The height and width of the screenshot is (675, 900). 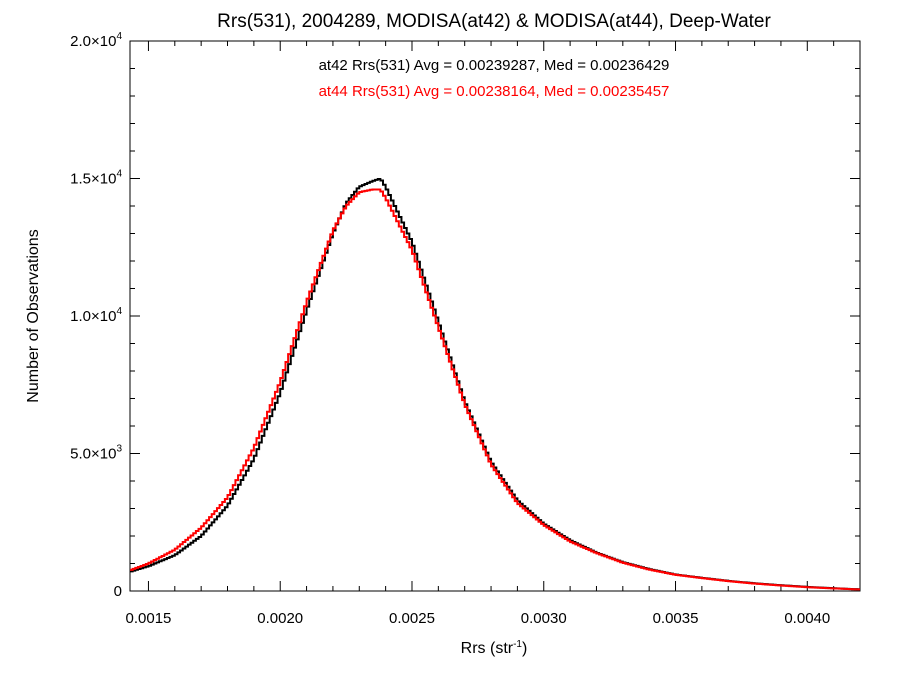 What do you see at coordinates (487, 648) in the screenshot?
I see `x-axis-label-base: Rrs (str` at bounding box center [487, 648].